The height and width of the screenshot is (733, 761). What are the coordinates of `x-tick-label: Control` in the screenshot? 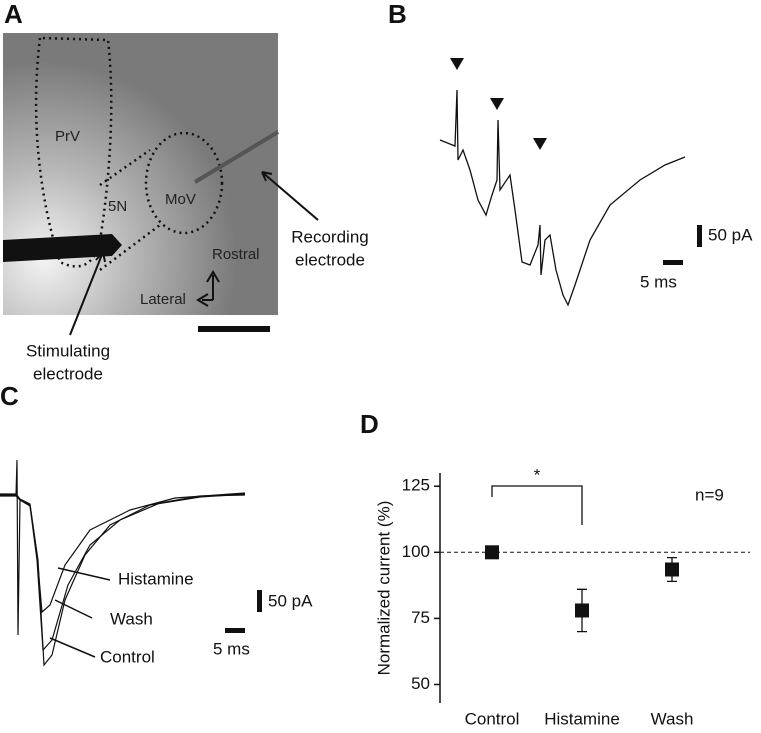 It's located at (492, 718).